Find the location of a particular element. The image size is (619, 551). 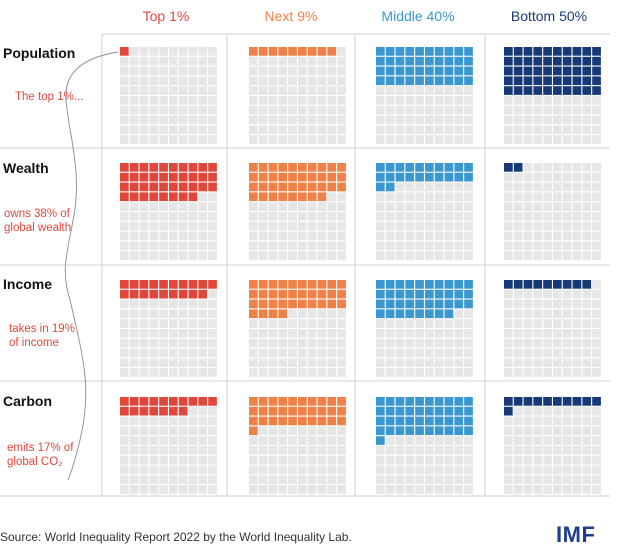

waffle-row-population is located at coordinates (360, 95).